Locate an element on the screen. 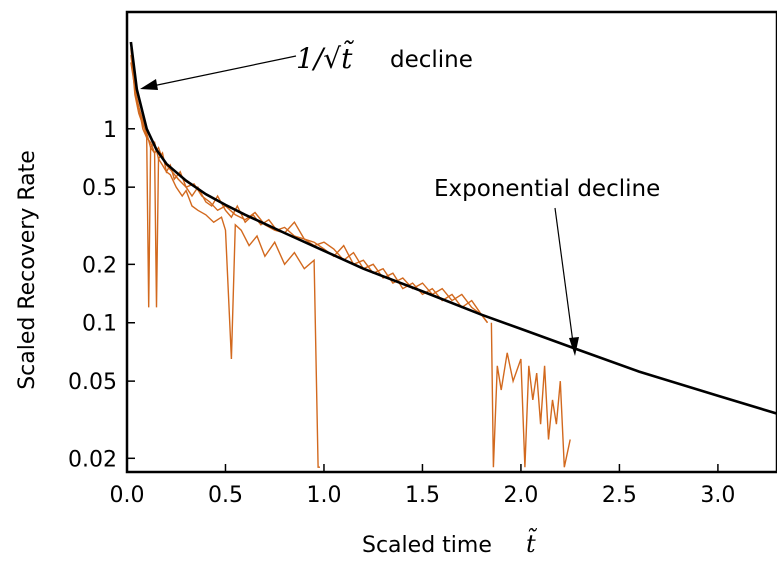 Image resolution: width=777 pixels, height=565 pixels. y-tick-label: 0.05 is located at coordinates (92, 382).